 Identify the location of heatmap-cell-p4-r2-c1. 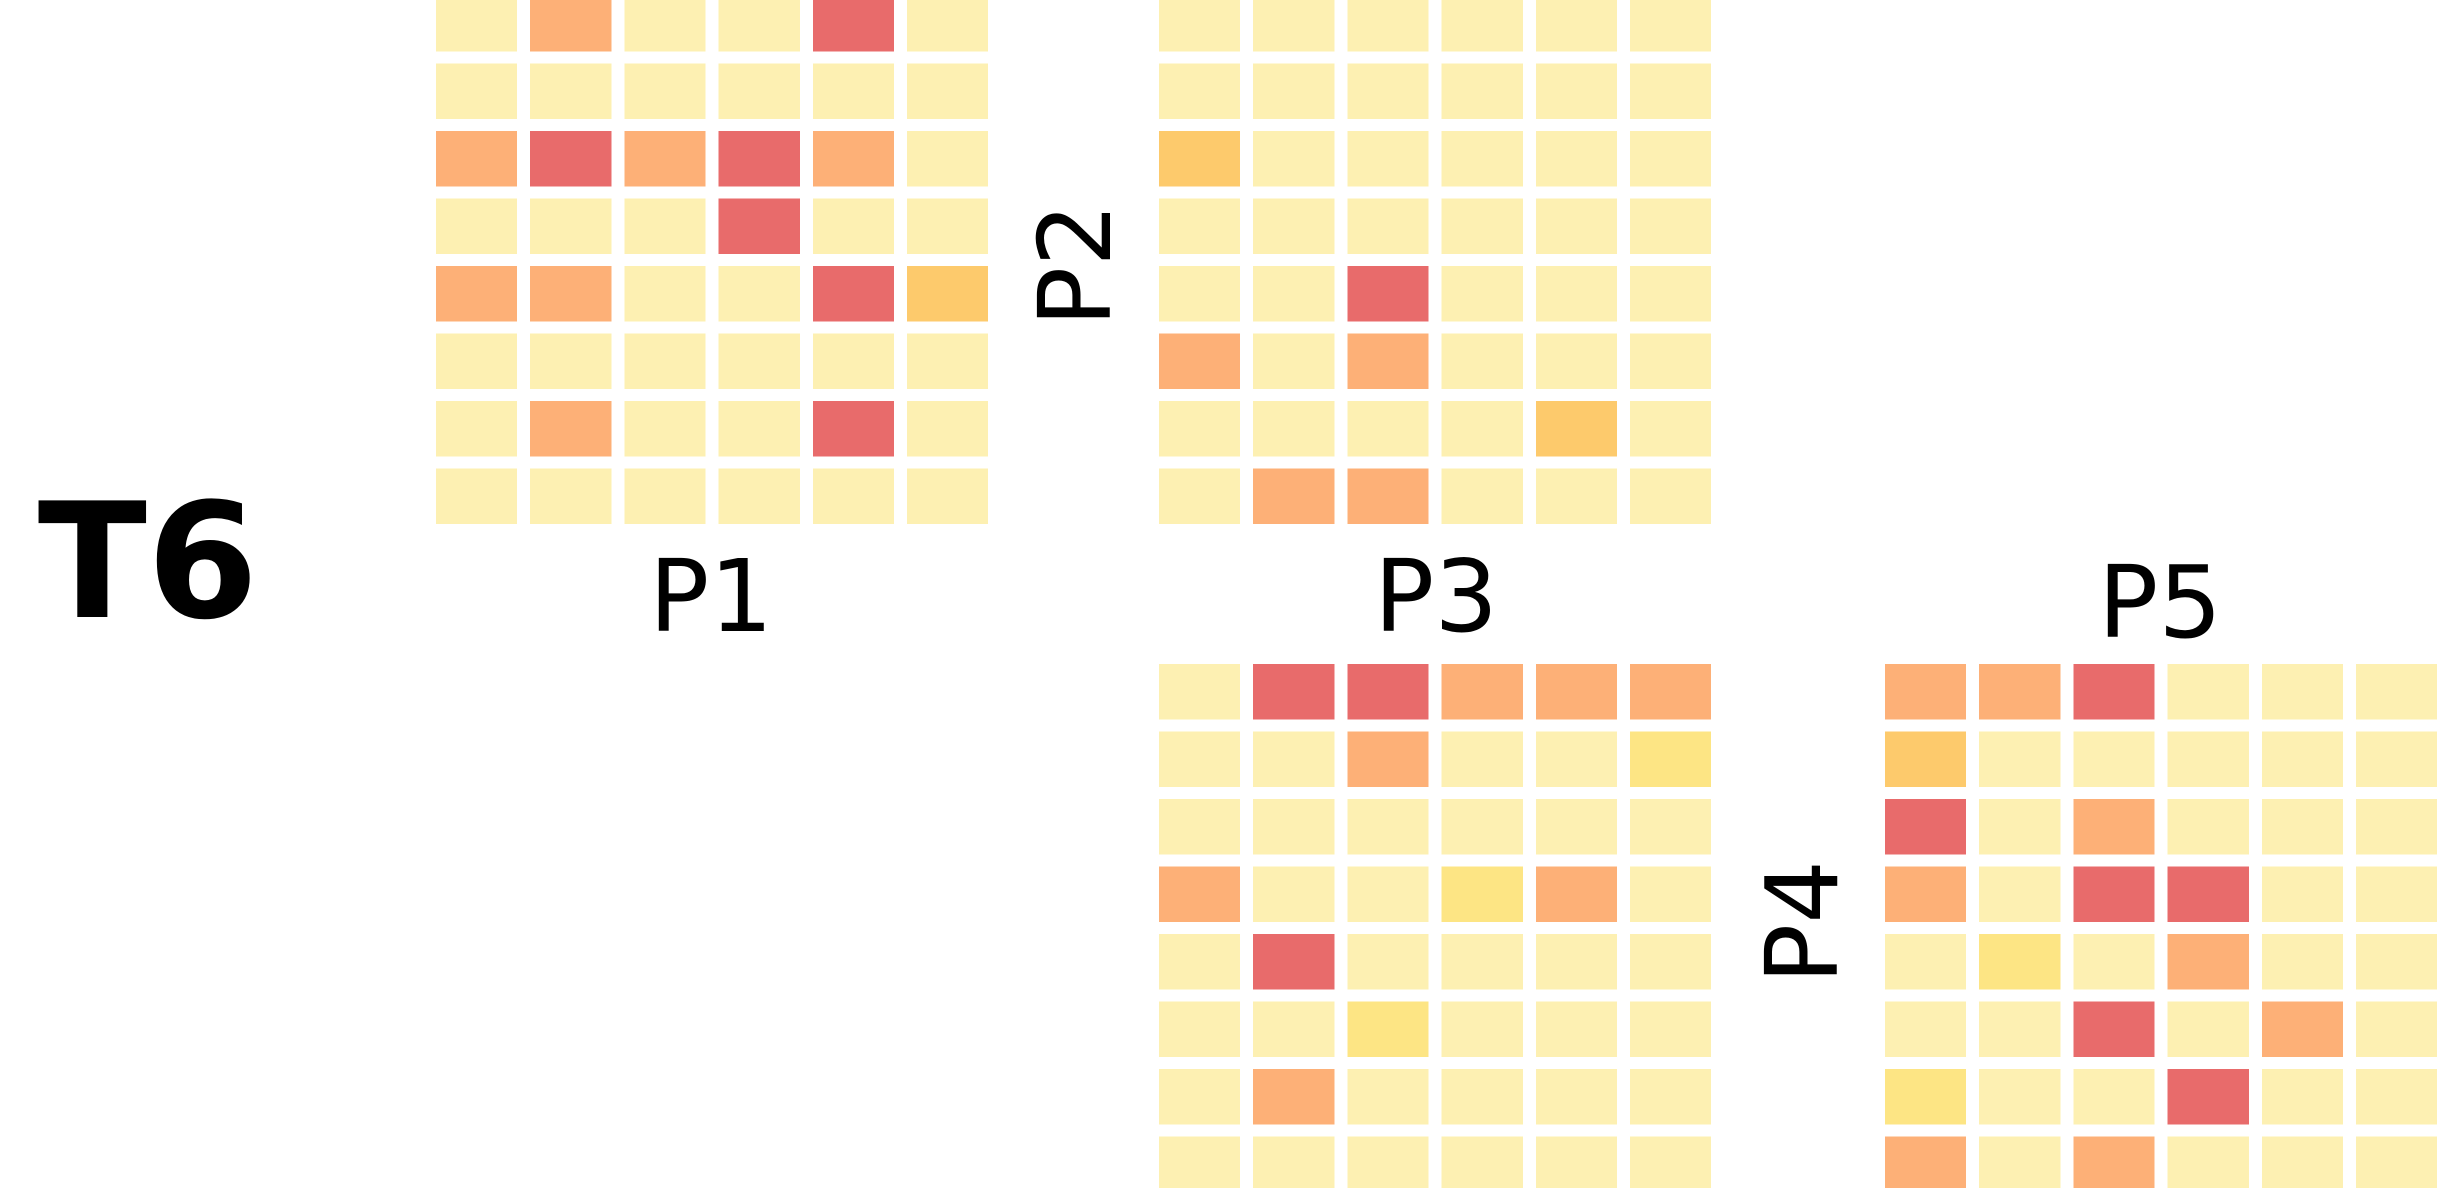
(1926, 759).